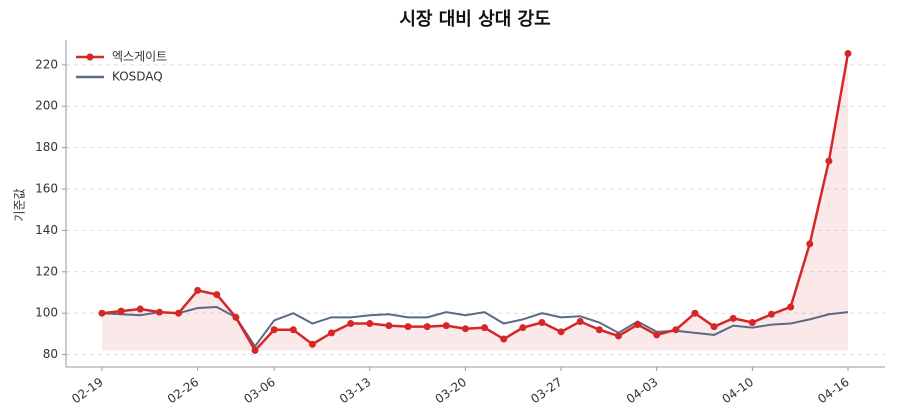 This screenshot has width=900, height=420. Describe the element at coordinates (46, 189) in the screenshot. I see `y-tick-label: 160` at that location.